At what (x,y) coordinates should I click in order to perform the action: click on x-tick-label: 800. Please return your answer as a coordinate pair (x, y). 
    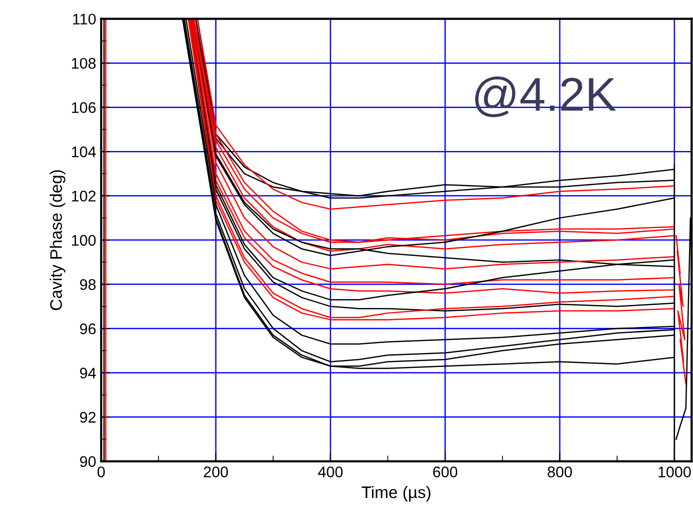
    Looking at the image, I should click on (560, 472).